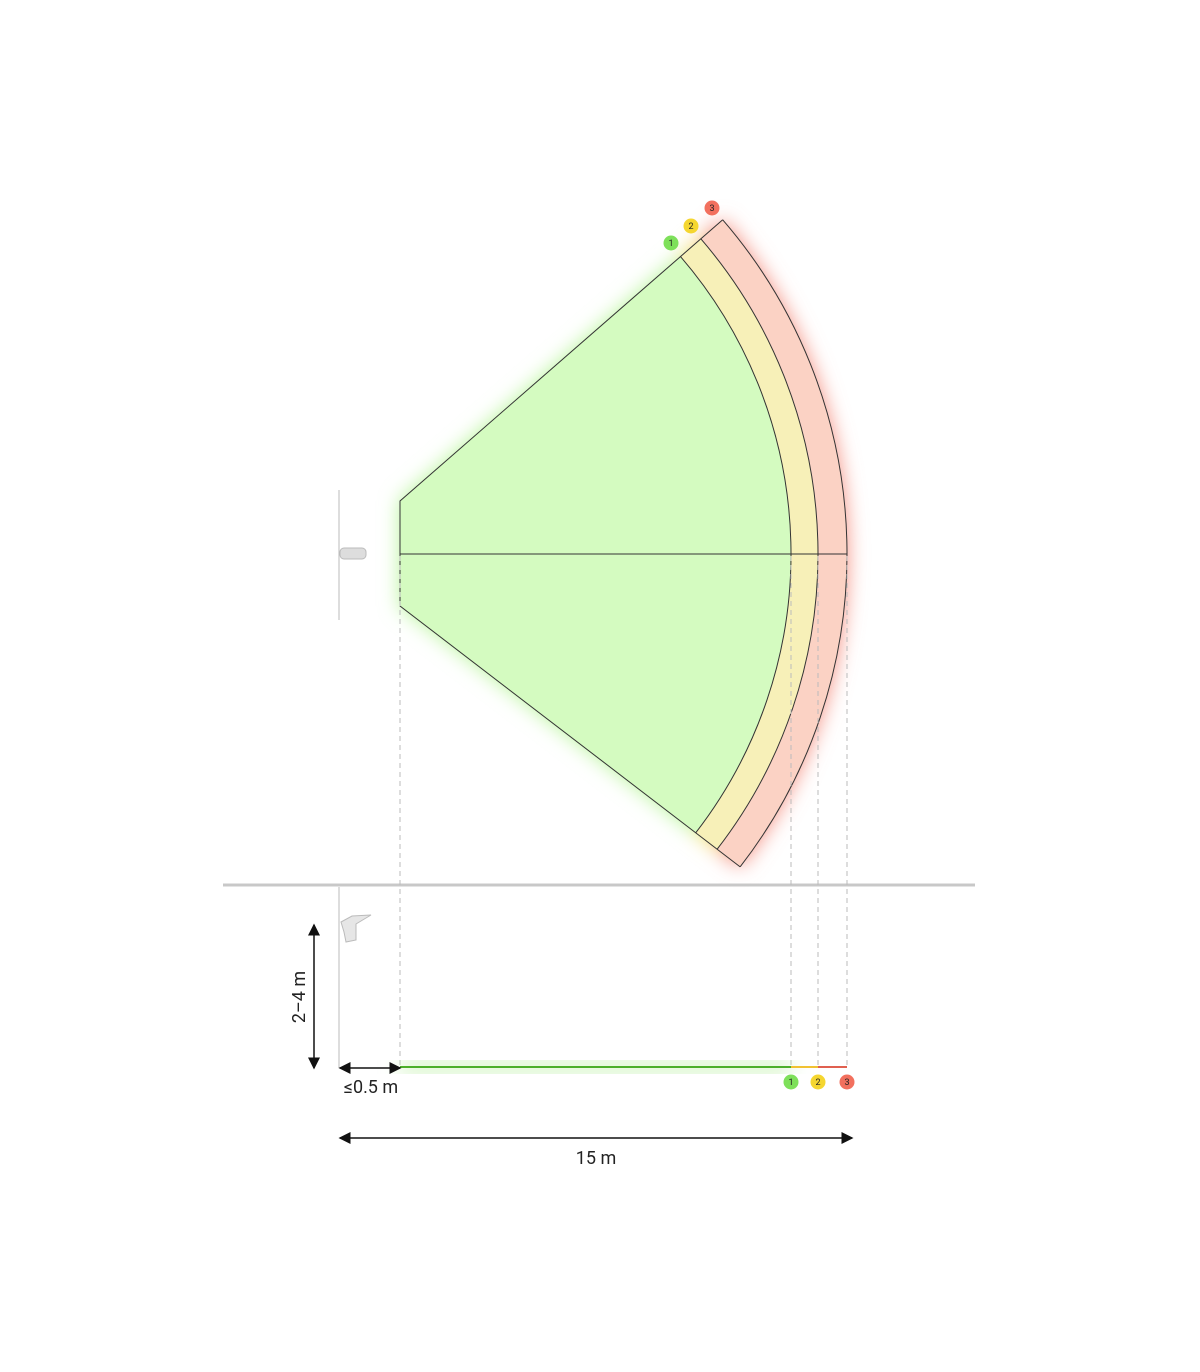 Image resolution: width=1200 pixels, height=1372 pixels. What do you see at coordinates (353, 553) in the screenshot?
I see `detector-top` at bounding box center [353, 553].